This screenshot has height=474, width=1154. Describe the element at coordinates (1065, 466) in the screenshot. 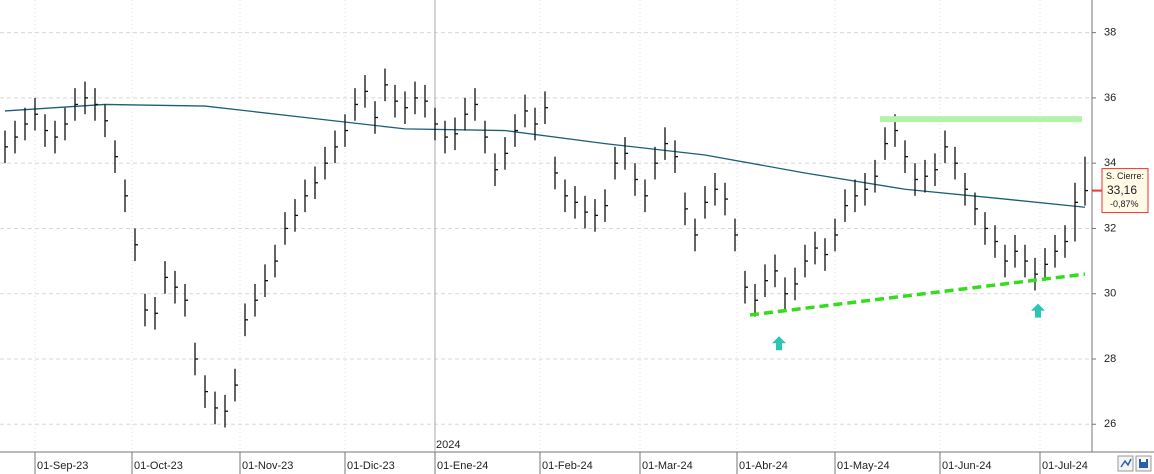

I see `x-tick-label: 01-Jul-24` at that location.